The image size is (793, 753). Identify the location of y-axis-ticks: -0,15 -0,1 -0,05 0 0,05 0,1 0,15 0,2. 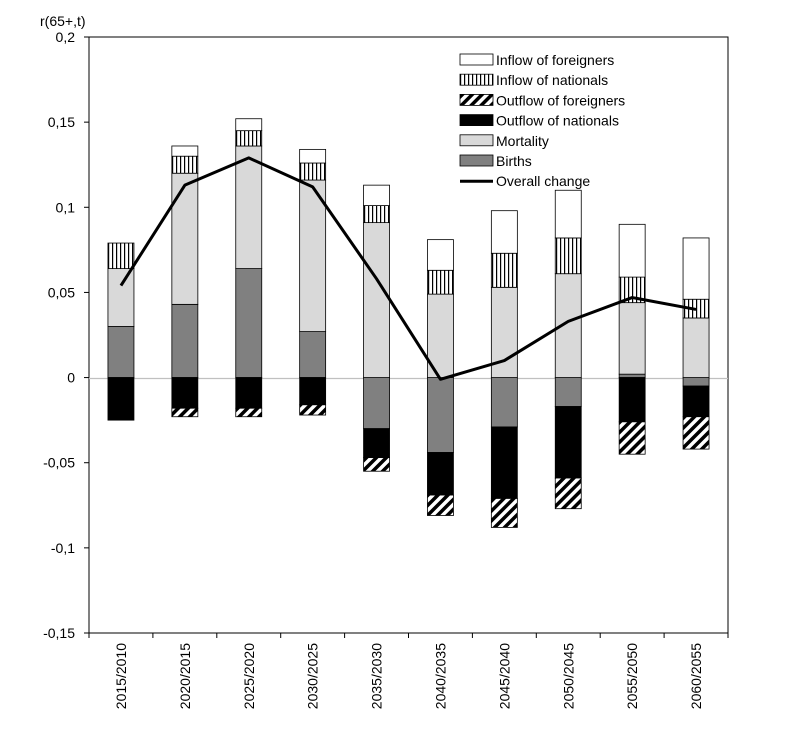
(66, 335).